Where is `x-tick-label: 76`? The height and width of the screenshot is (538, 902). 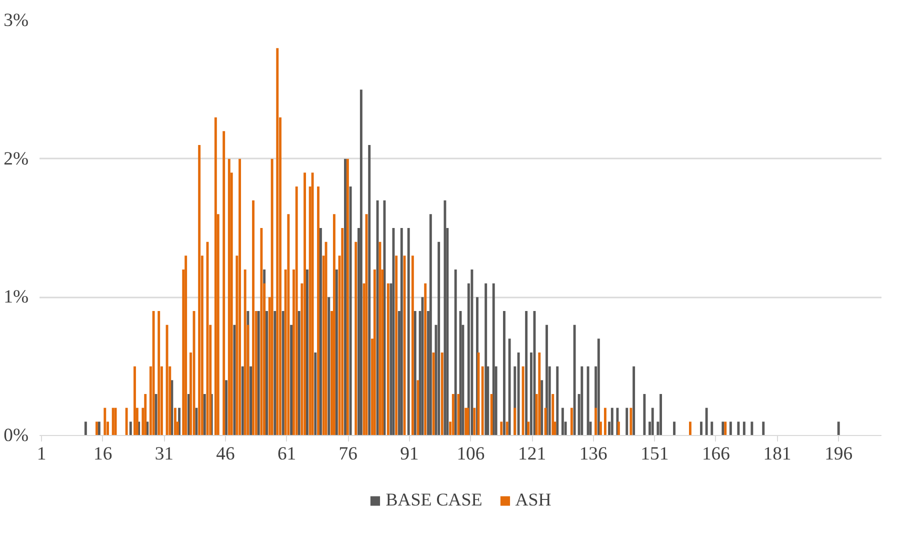 x-tick-label: 76 is located at coordinates (348, 454).